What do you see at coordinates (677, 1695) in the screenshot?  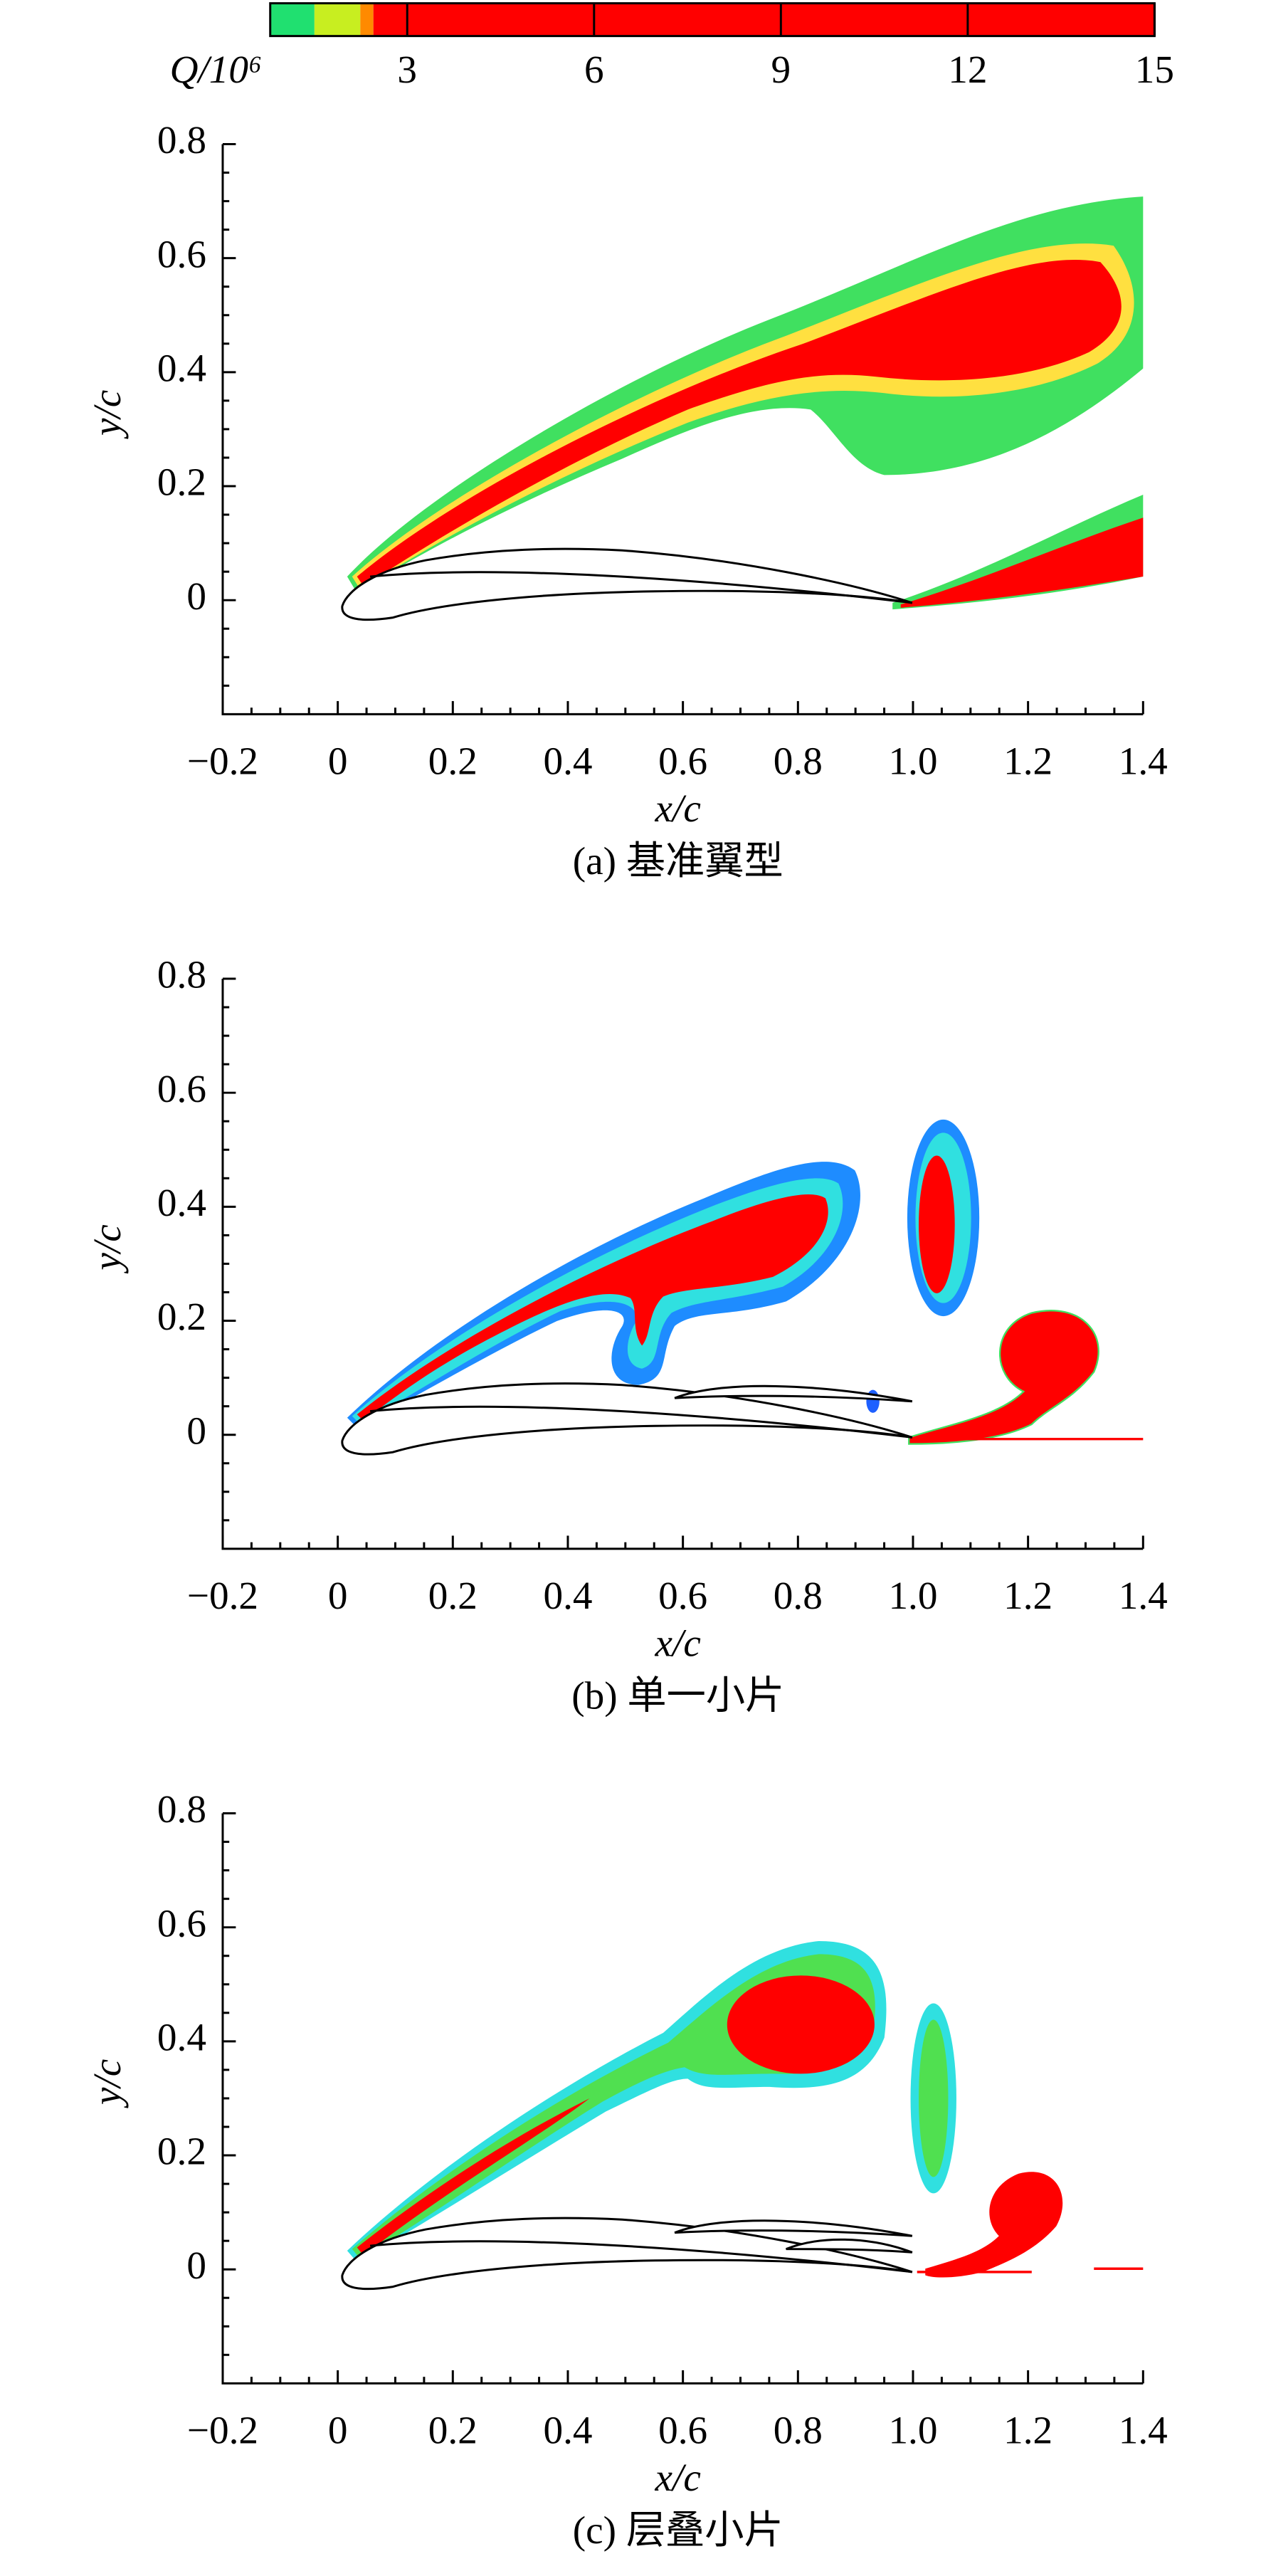 I see `panel-caption: (b) 单一小片` at bounding box center [677, 1695].